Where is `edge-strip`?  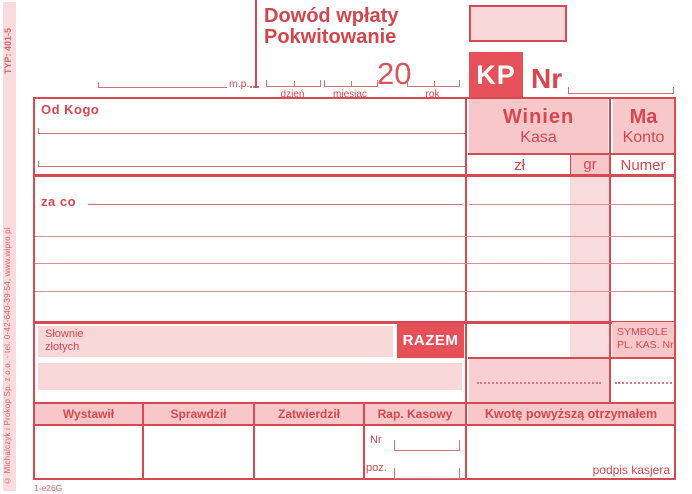
edge-strip is located at coordinates (9, 246).